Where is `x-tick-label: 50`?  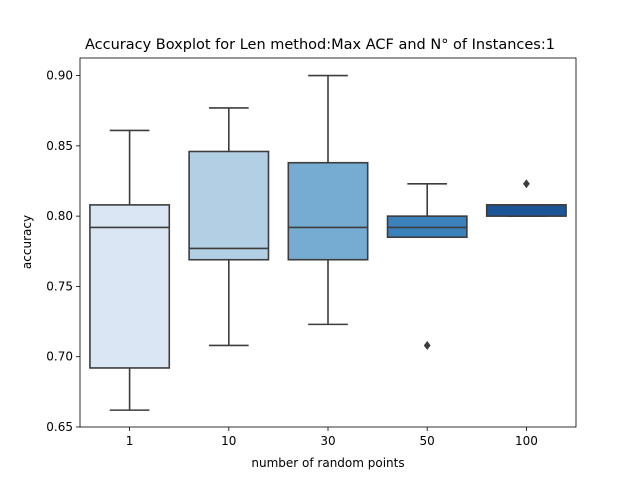 x-tick-label: 50 is located at coordinates (427, 441).